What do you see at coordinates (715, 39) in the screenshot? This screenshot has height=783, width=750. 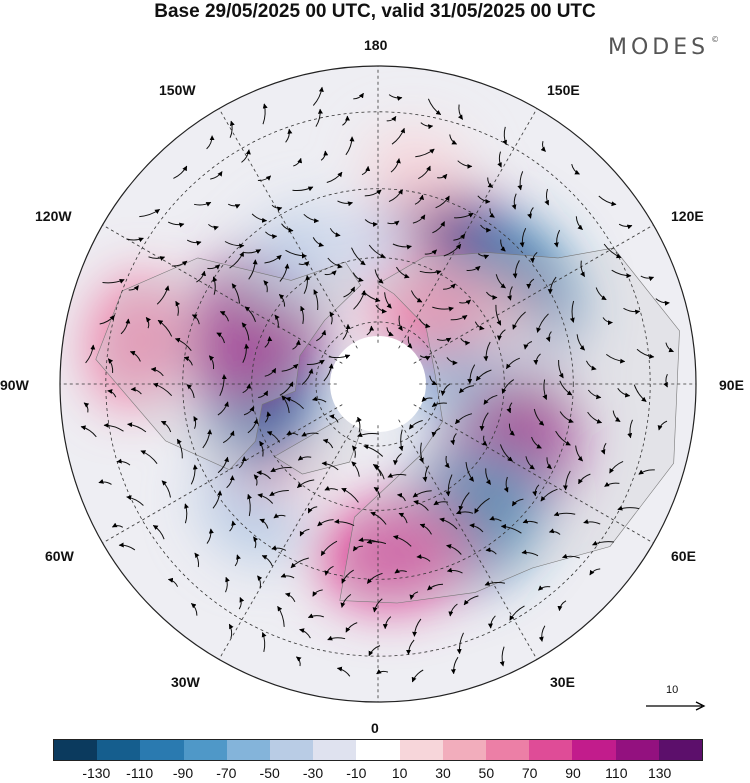 I see `brand-mark: ©` at bounding box center [715, 39].